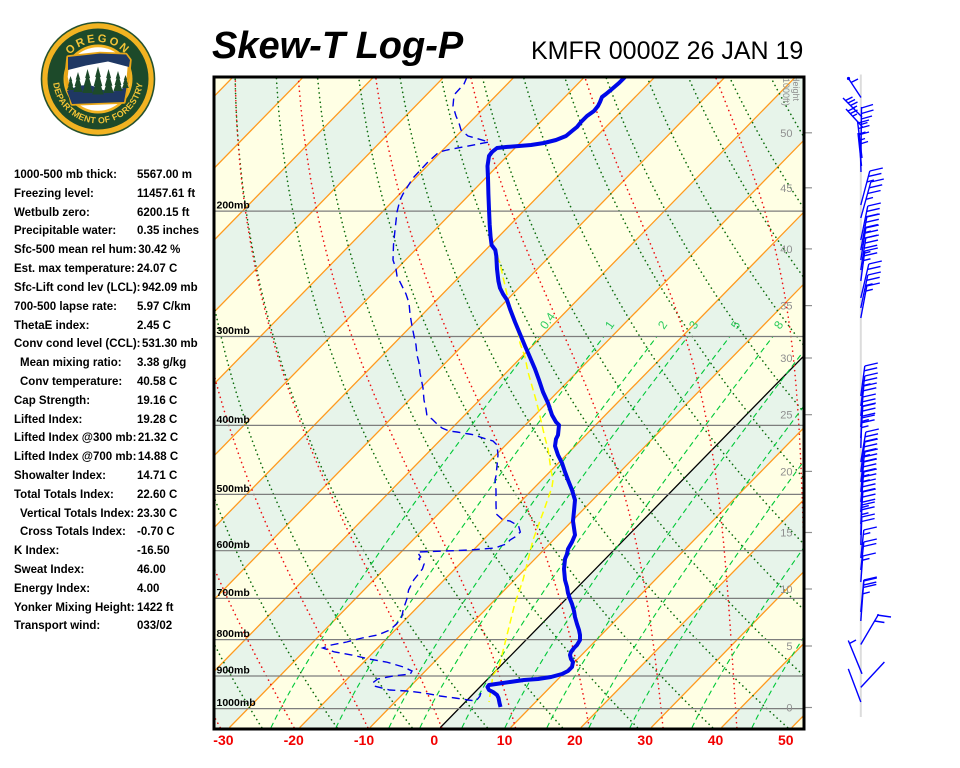 This screenshot has width=960, height=768. Describe the element at coordinates (786, 189) in the screenshot. I see `svg-text: 45` at that location.